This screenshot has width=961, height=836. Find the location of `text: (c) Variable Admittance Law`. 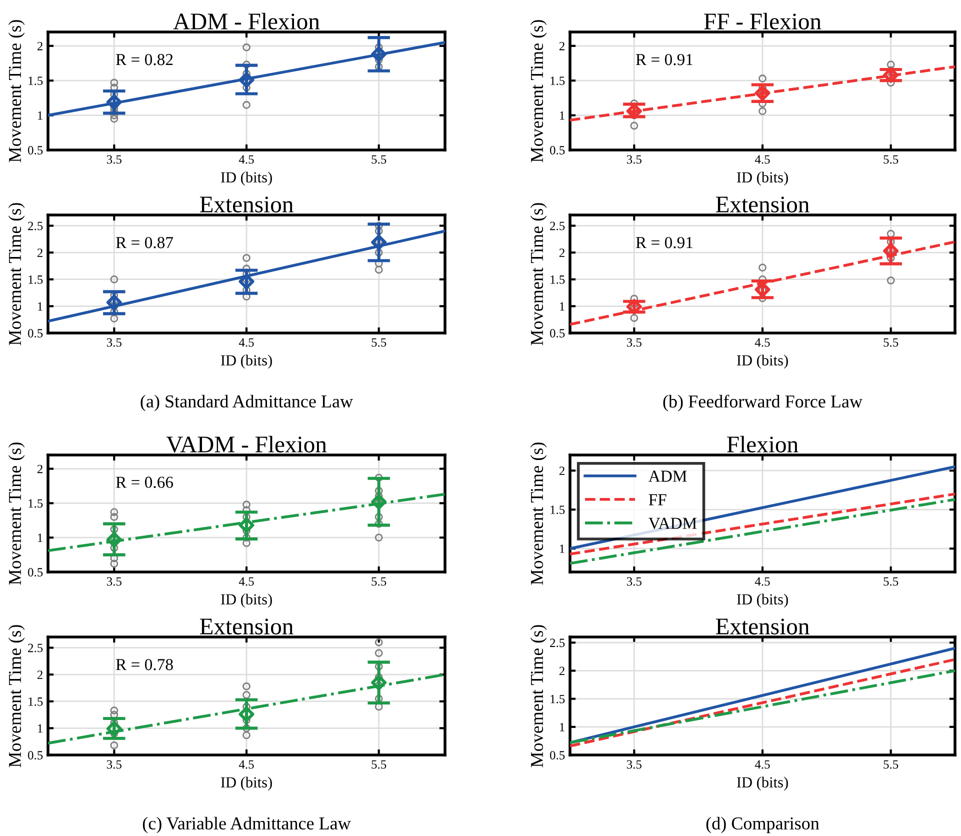

text: (c) Variable Admittance Law is located at coordinates (246, 825).